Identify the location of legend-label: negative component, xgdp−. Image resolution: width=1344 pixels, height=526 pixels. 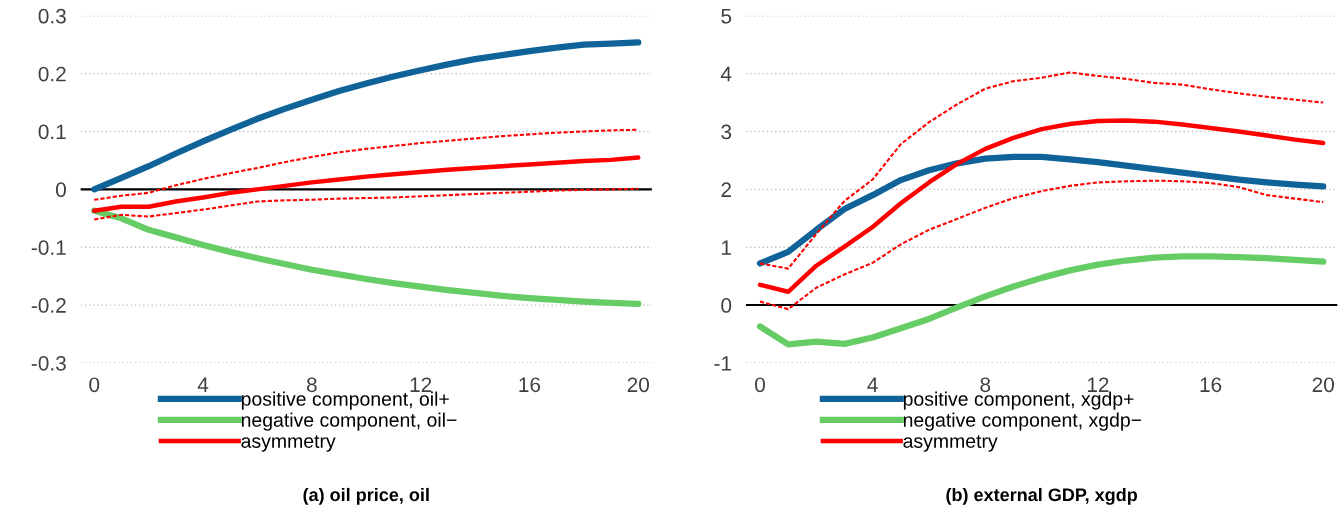
(1022, 421).